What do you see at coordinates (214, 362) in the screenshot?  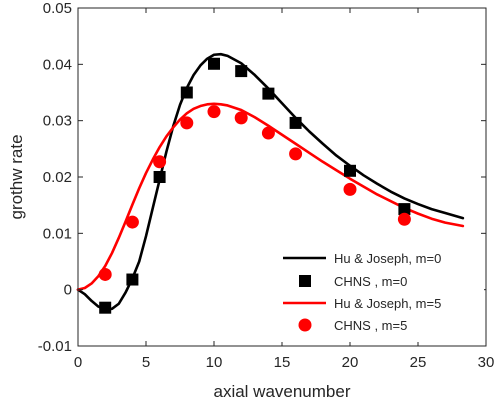 I see `x-tick-label: 10` at bounding box center [214, 362].